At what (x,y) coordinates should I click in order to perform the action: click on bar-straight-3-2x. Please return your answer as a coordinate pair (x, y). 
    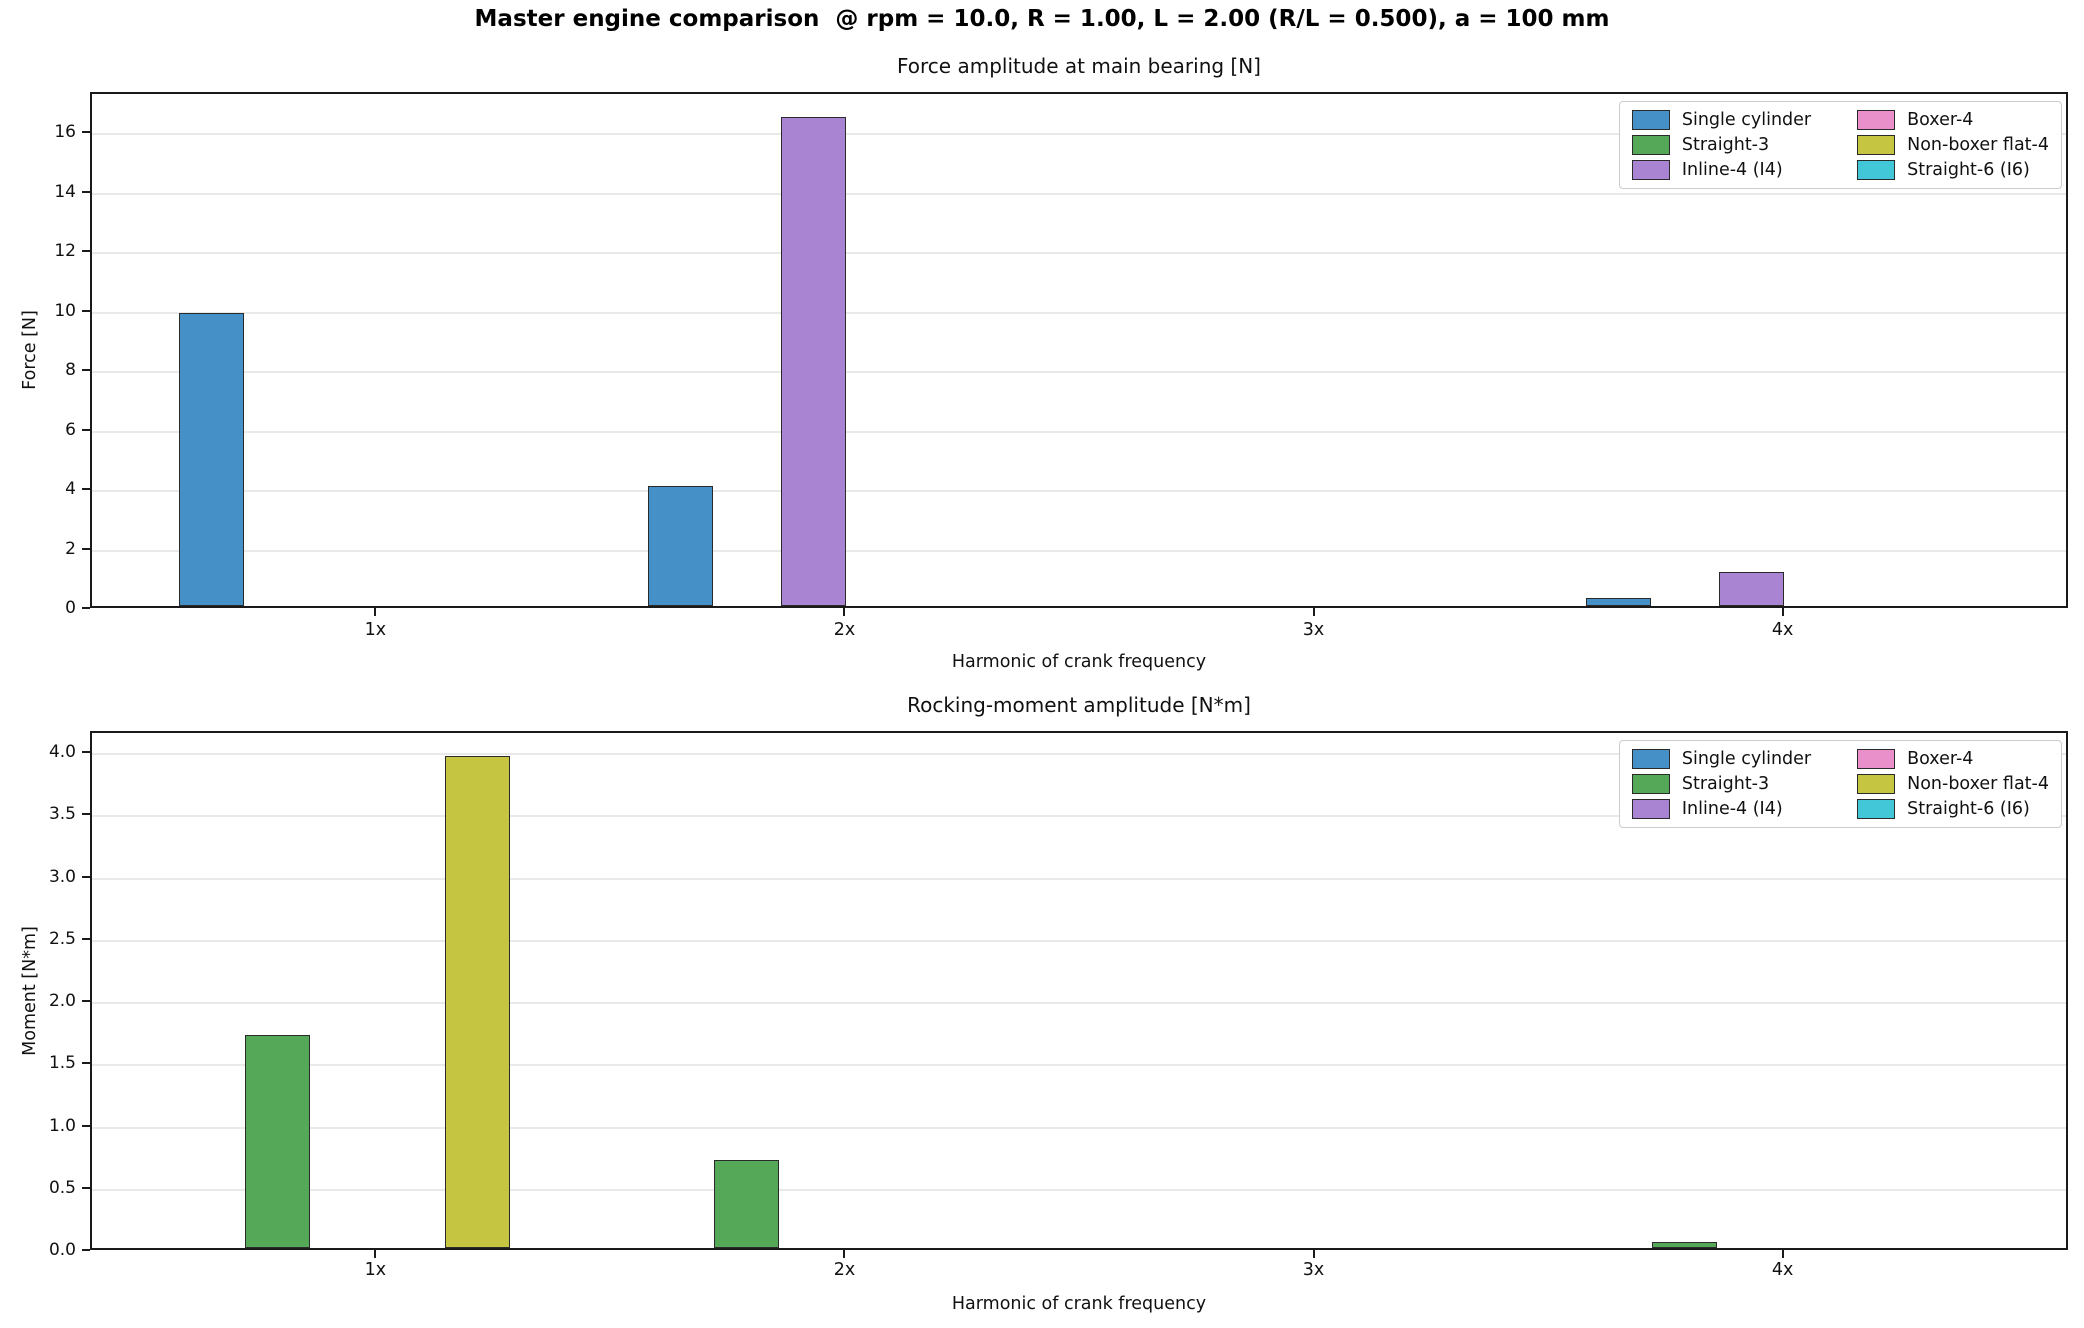
    Looking at the image, I should click on (747, 1203).